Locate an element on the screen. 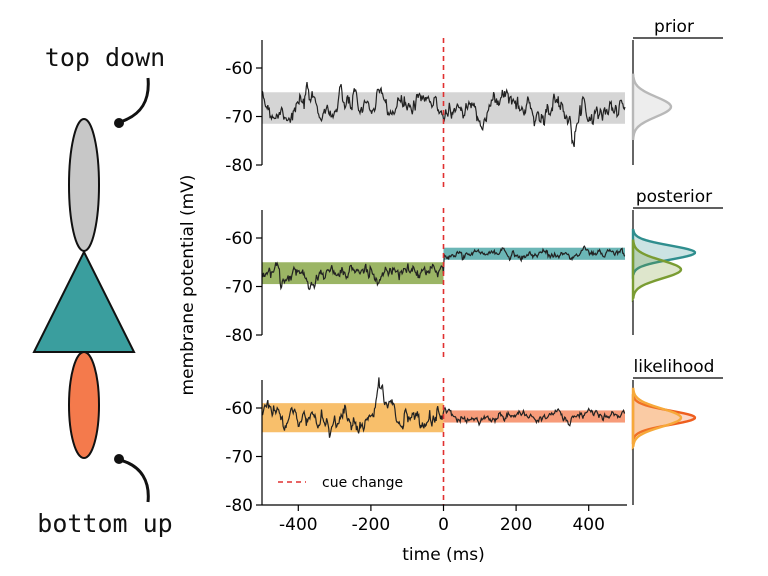  density-title: prior is located at coordinates (674, 27).